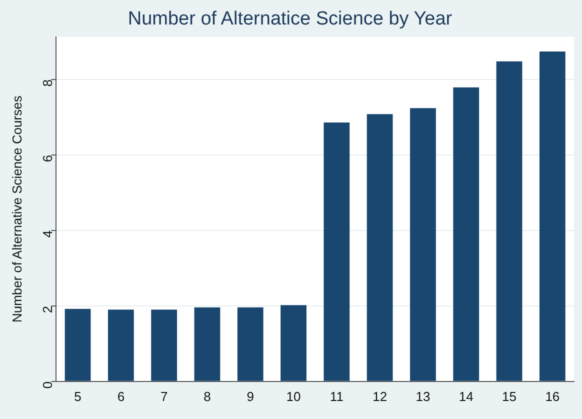  Describe the element at coordinates (423, 396) in the screenshot. I see `x-tick-label: 13` at that location.